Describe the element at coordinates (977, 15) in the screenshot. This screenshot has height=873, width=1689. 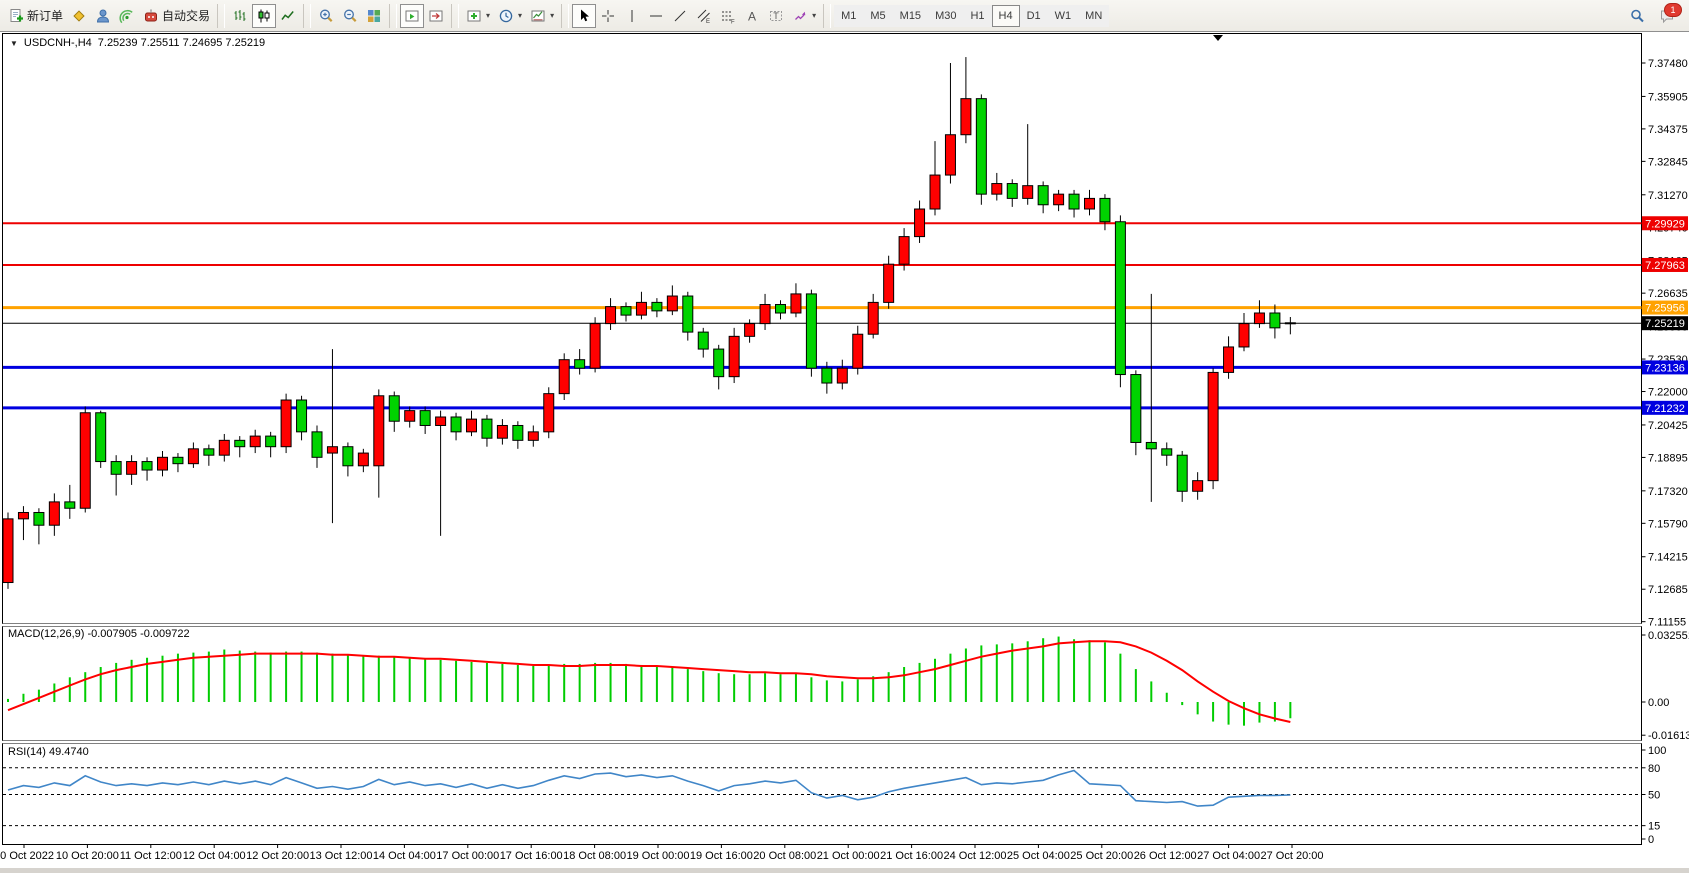
I see `timeframe-h1: H1` at that location.